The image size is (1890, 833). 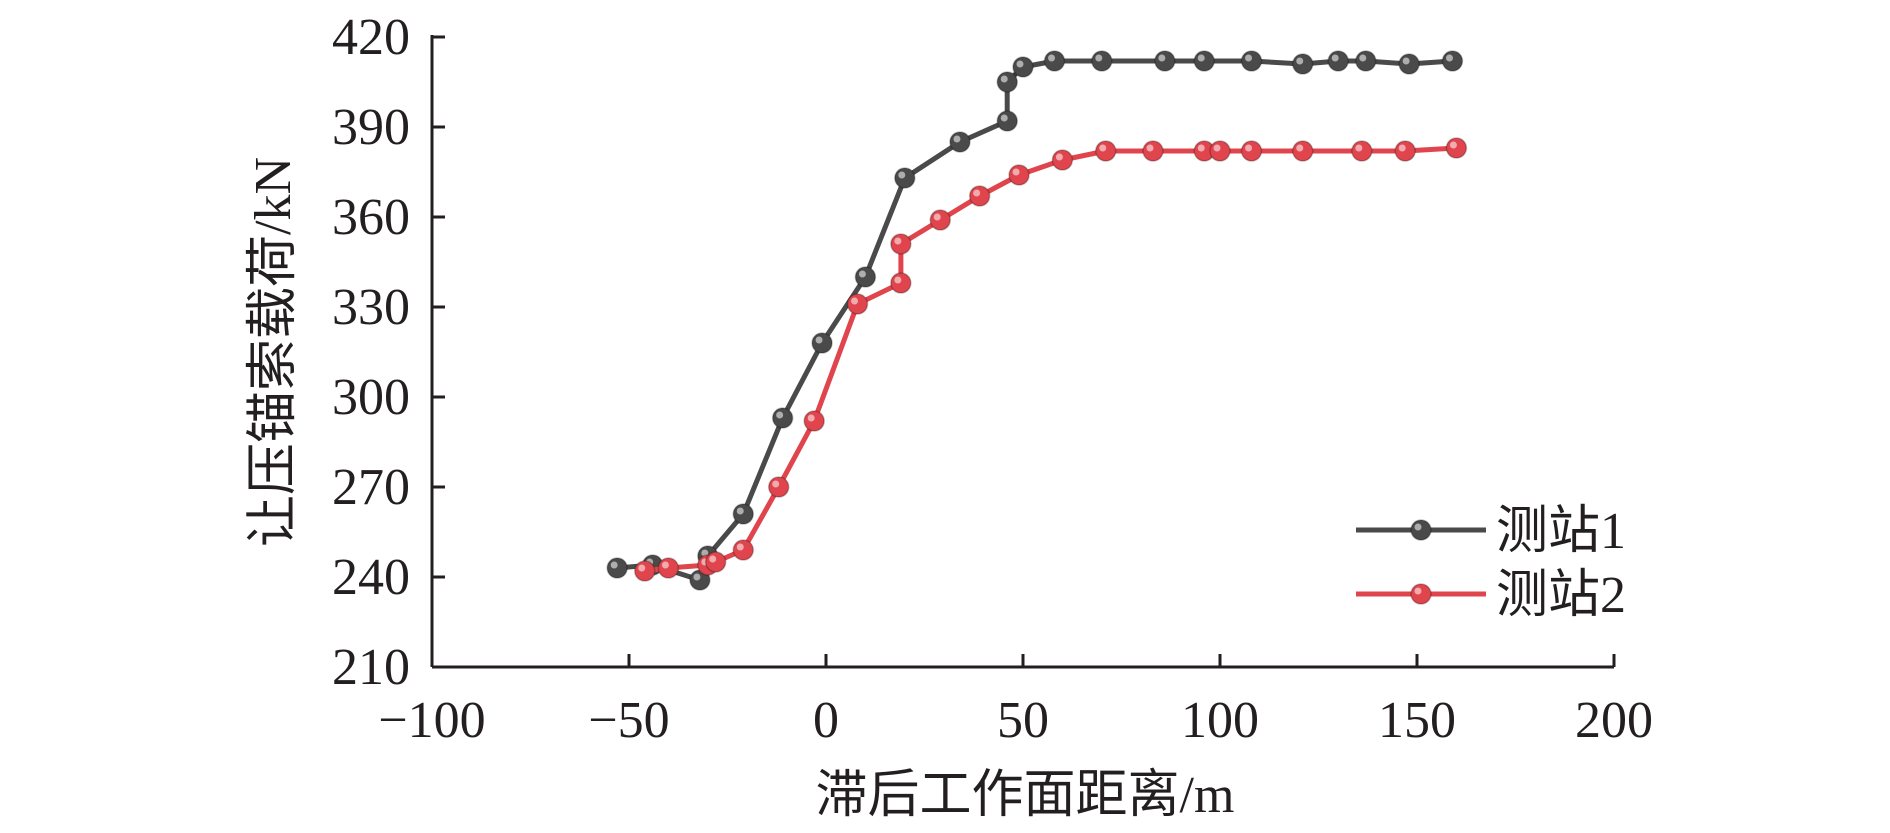 What do you see at coordinates (1561, 595) in the screenshot?
I see `legend-label: 测站2` at bounding box center [1561, 595].